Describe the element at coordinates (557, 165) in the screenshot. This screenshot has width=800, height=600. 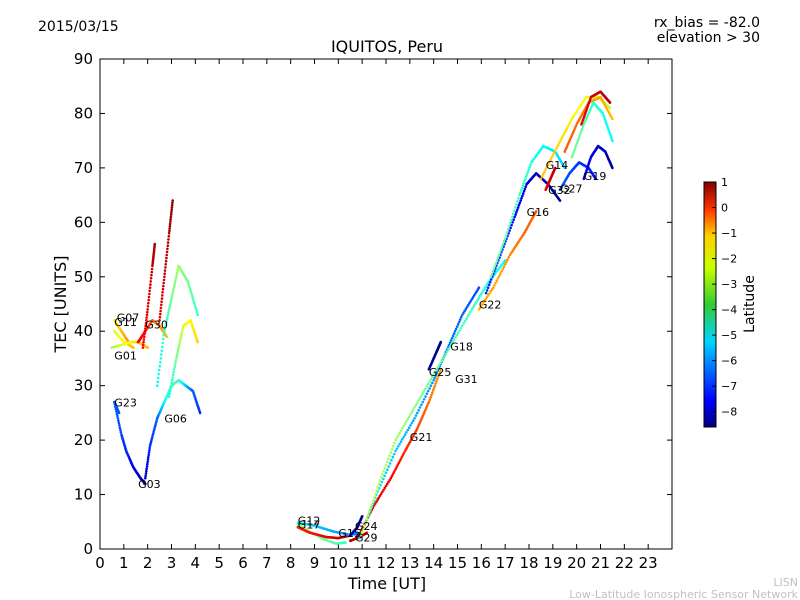
I see `satellite-label: G14` at that location.